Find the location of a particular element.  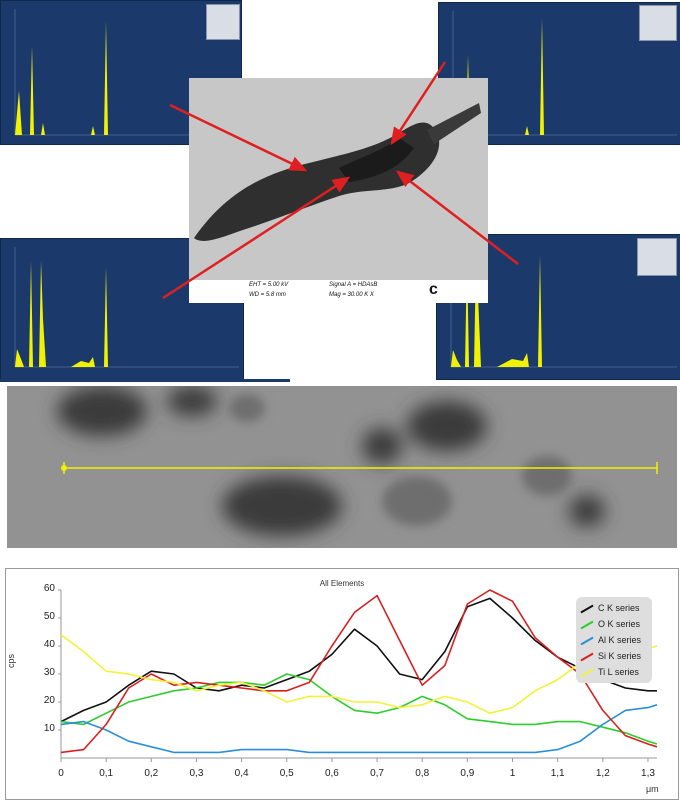

legend-label: O K series is located at coordinates (619, 624).